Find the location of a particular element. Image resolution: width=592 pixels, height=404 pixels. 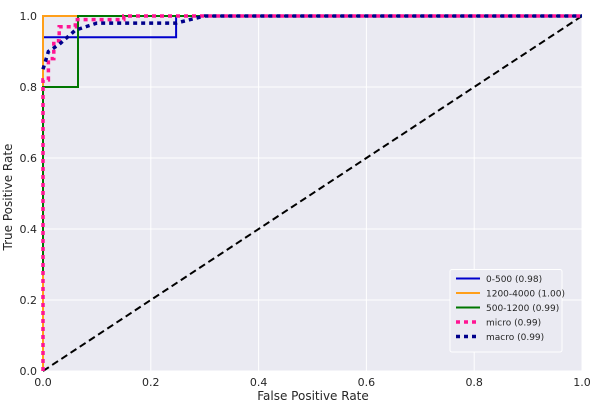

y-axis-label: True Positive Rate is located at coordinates (8, 198).